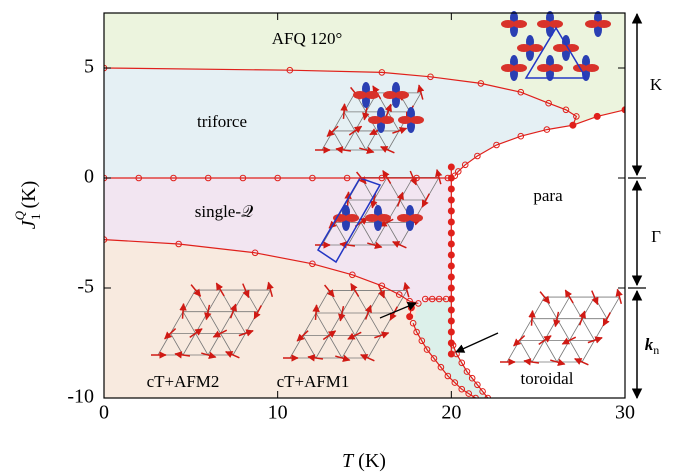  I want to click on x-axis-label: T (K), so click(364, 461).